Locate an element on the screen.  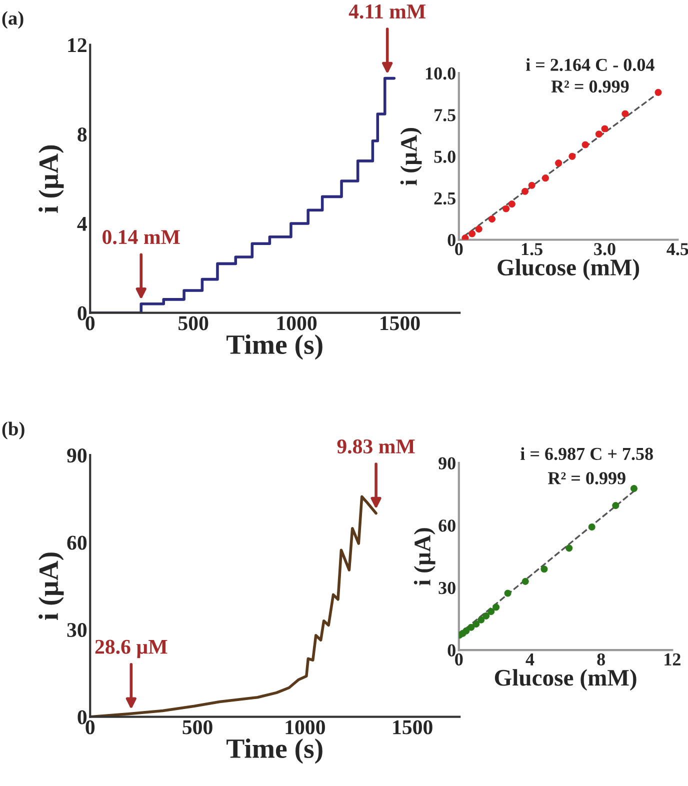
annotation: 28.6 µM is located at coordinates (131, 649).